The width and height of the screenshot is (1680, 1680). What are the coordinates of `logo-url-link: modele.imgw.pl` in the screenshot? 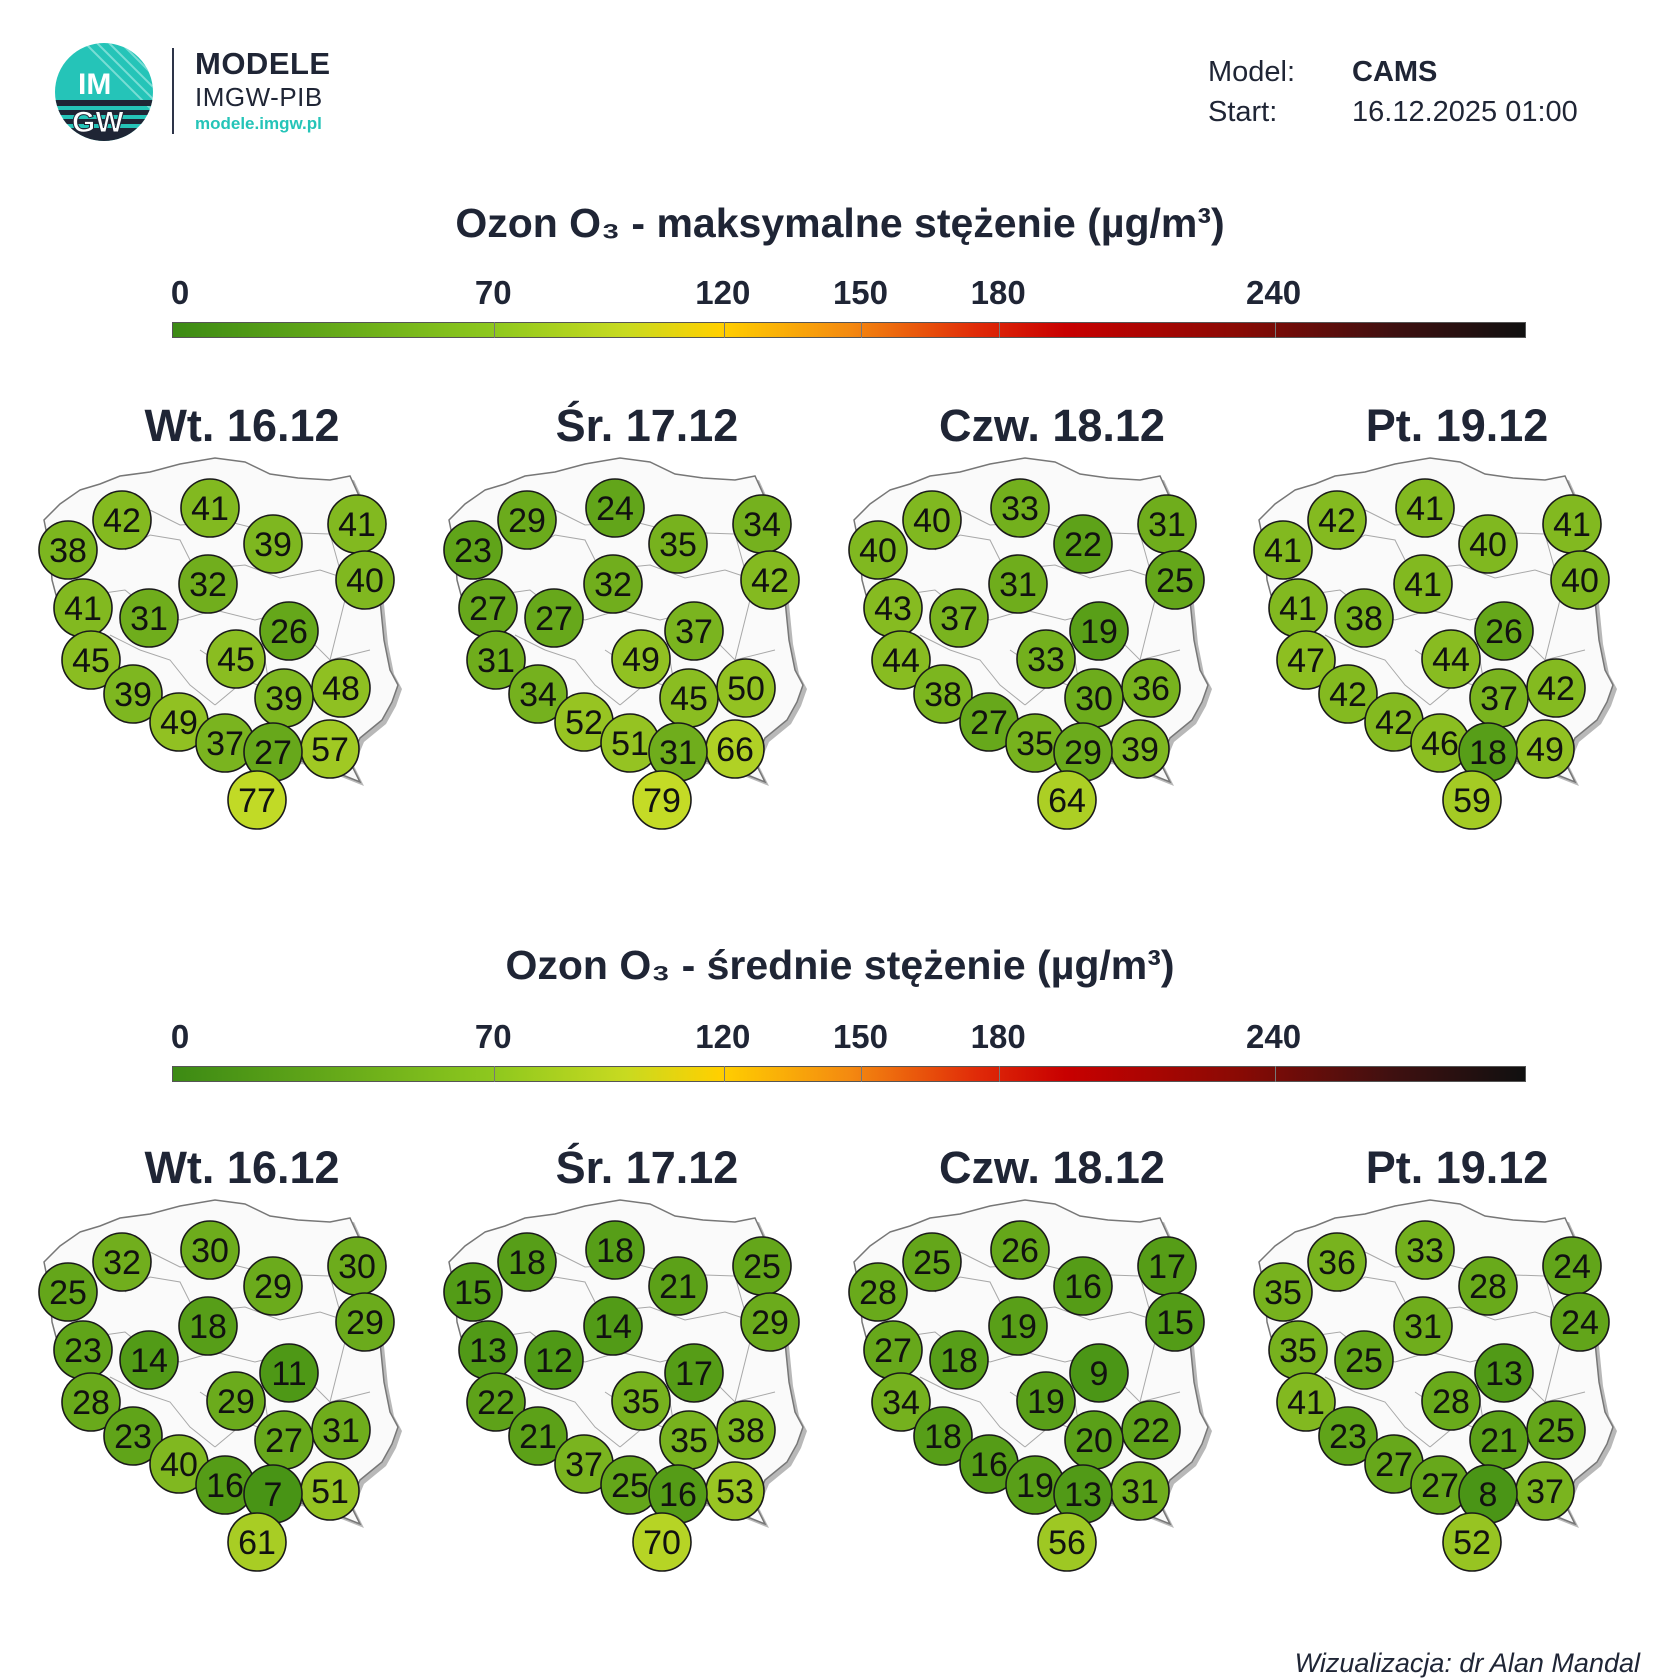 It's located at (258, 123).